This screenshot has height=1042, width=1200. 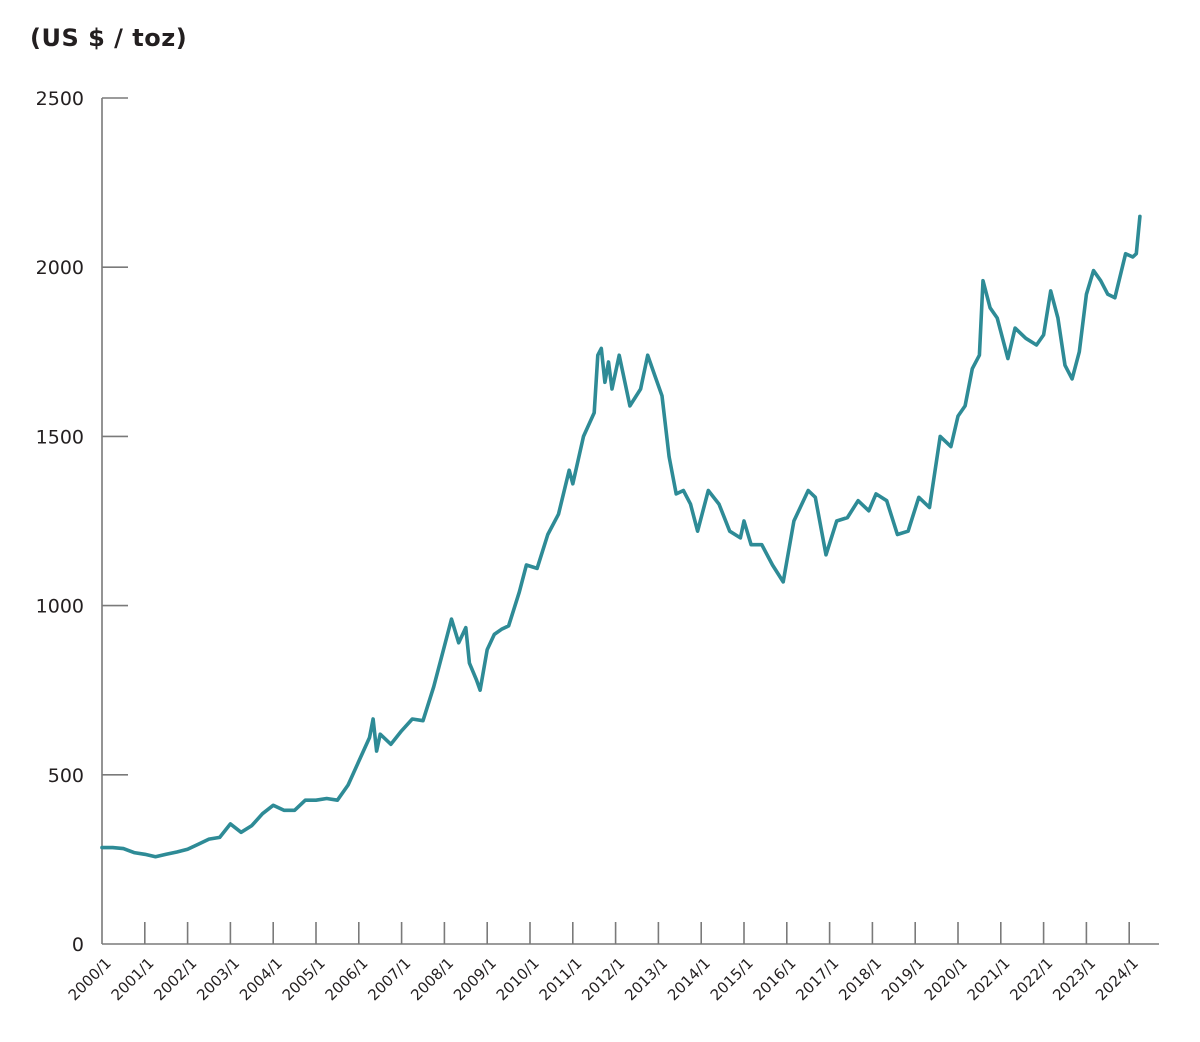 What do you see at coordinates (603, 979) in the screenshot?
I see `x-tick-label: 2012/1` at bounding box center [603, 979].